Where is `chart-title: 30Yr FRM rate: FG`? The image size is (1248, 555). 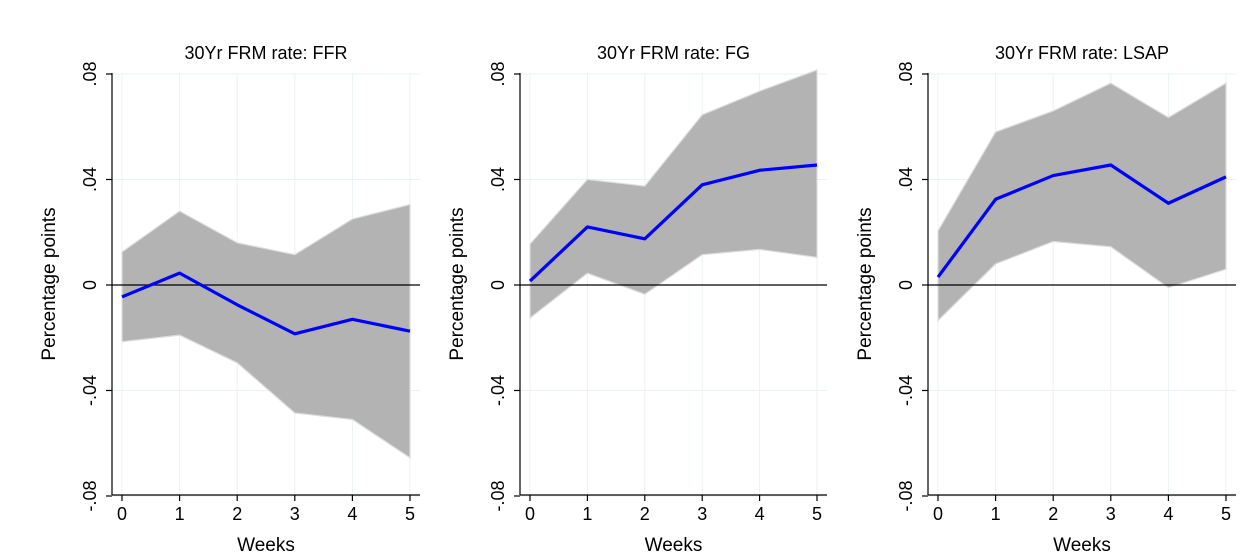
chart-title: 30Yr FRM rate: FG is located at coordinates (673, 53).